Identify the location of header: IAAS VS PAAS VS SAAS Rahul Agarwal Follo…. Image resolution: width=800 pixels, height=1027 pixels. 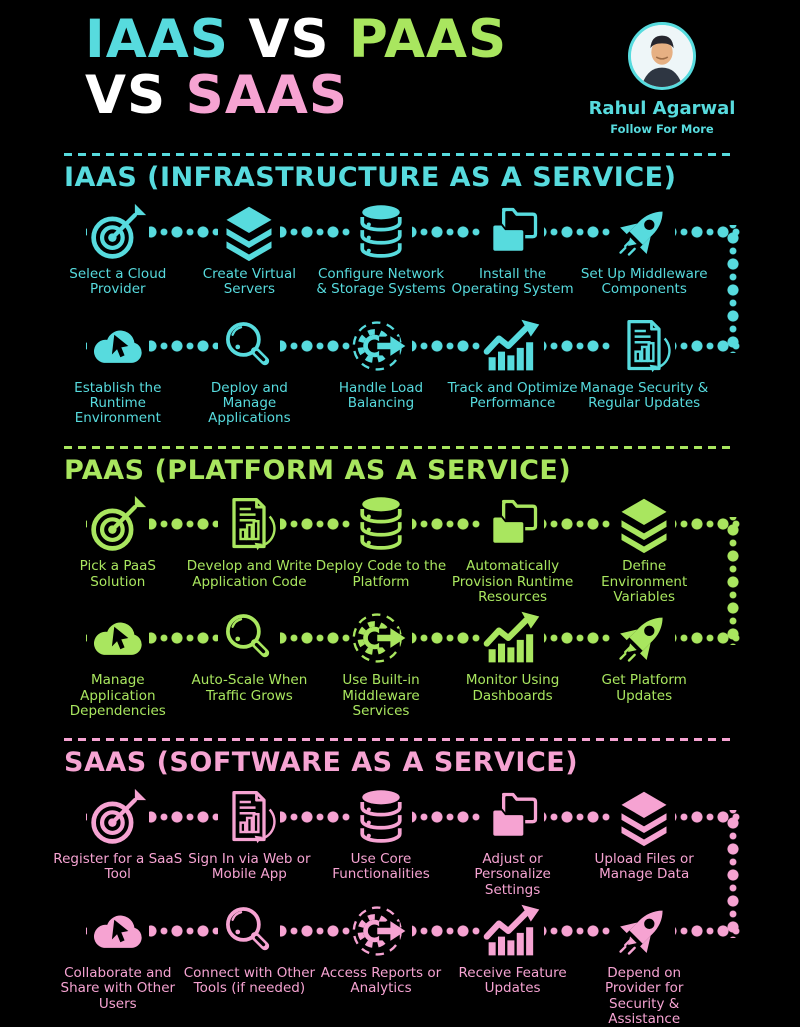
(400, 77).